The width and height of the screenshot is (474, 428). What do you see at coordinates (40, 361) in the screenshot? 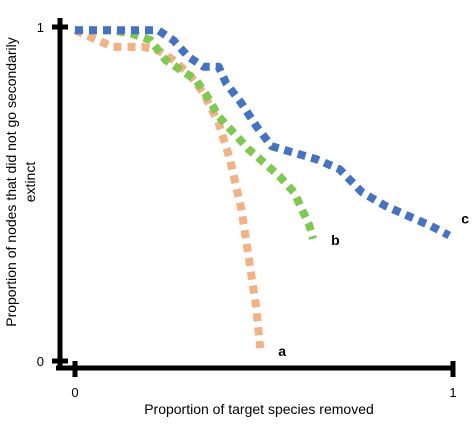
I see `y-tick-label-0: 0` at bounding box center [40, 361].